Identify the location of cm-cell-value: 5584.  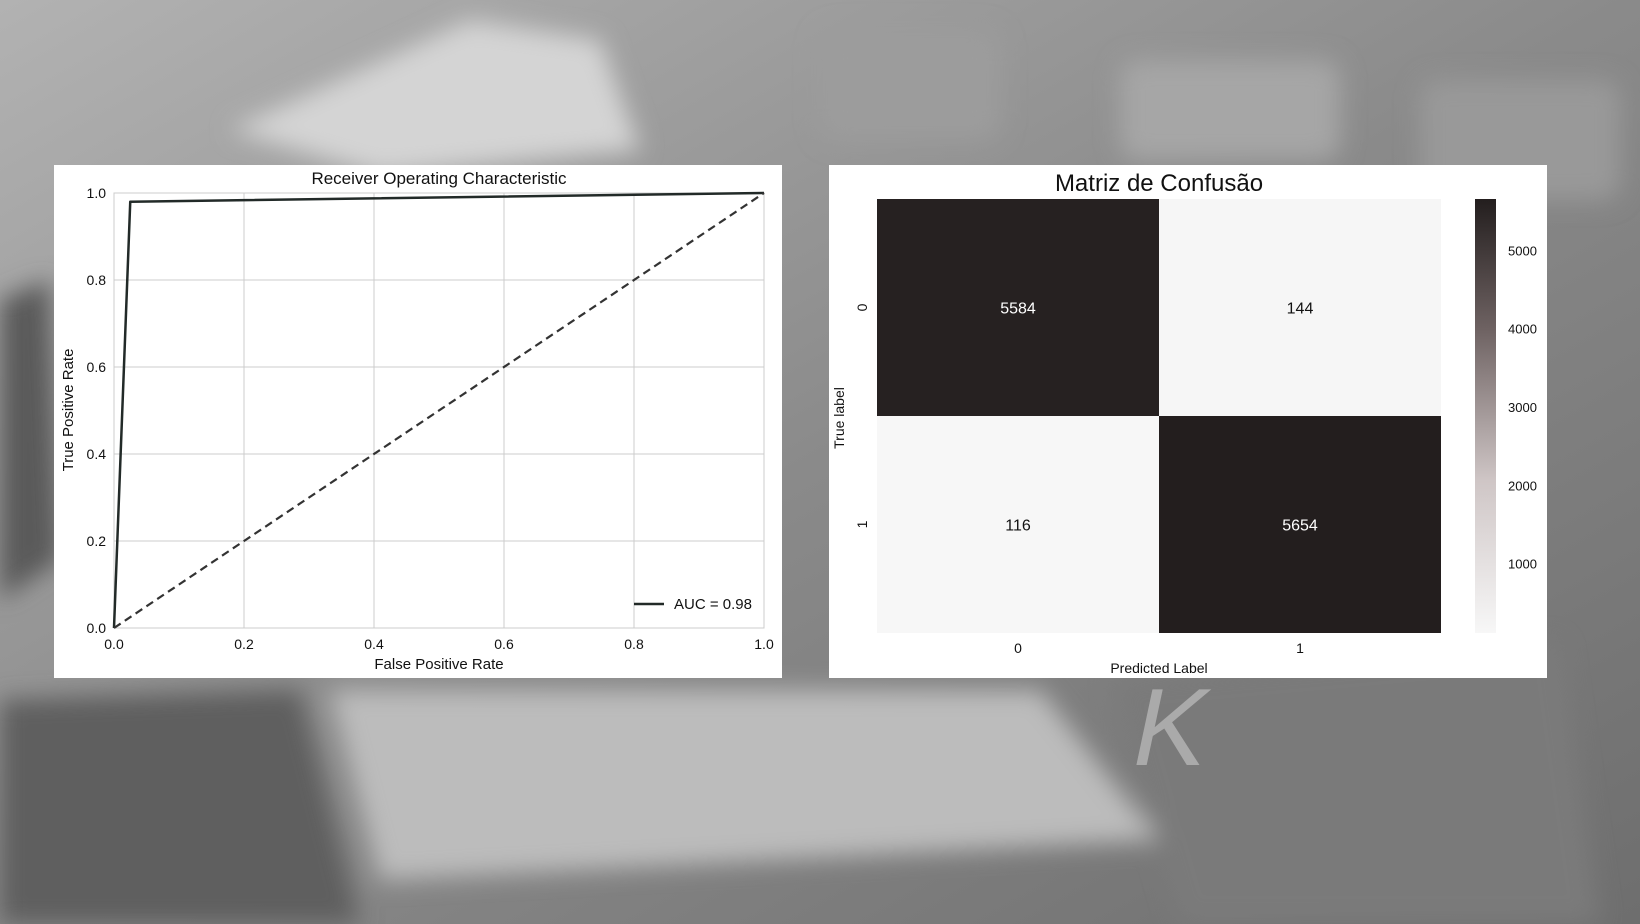
(1018, 309).